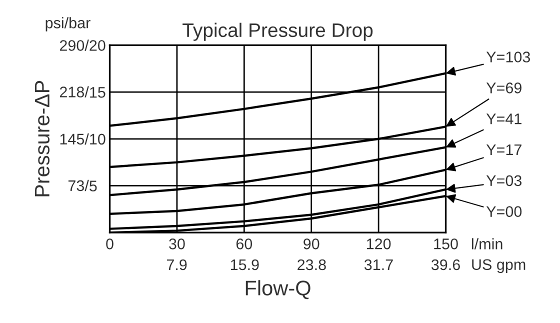  I want to click on legend-label: Y=00, so click(504, 211).